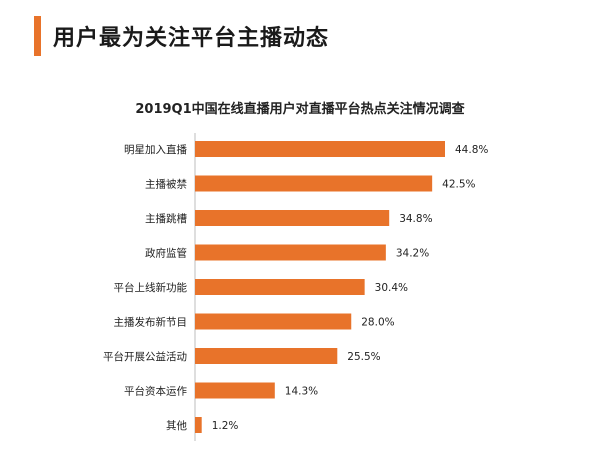 Image resolution: width=600 pixels, height=450 pixels. What do you see at coordinates (155, 391) in the screenshot?
I see `category-label-7: 平台资本运作` at bounding box center [155, 391].